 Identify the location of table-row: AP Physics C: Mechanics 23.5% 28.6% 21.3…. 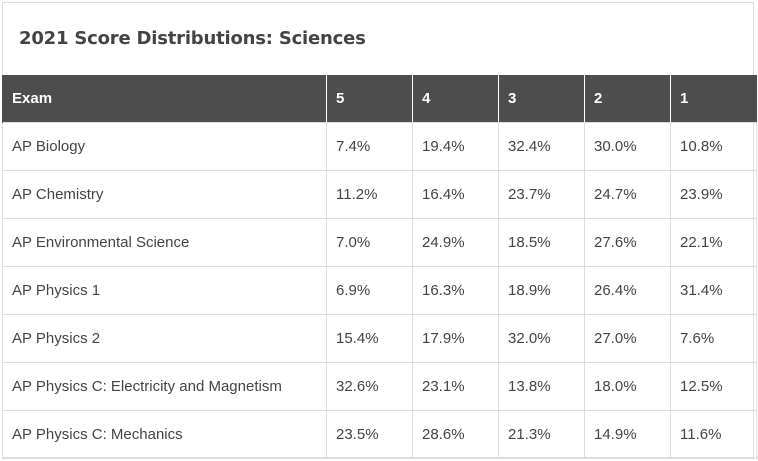
(379, 434).